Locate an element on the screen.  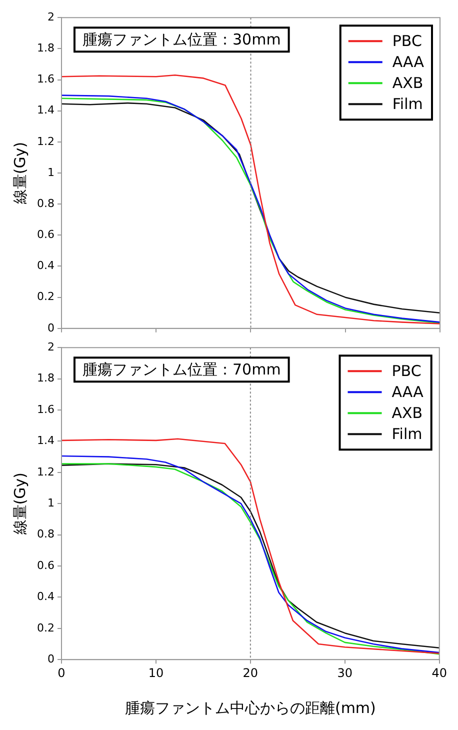
x-tick-label: 0 is located at coordinates (62, 673).